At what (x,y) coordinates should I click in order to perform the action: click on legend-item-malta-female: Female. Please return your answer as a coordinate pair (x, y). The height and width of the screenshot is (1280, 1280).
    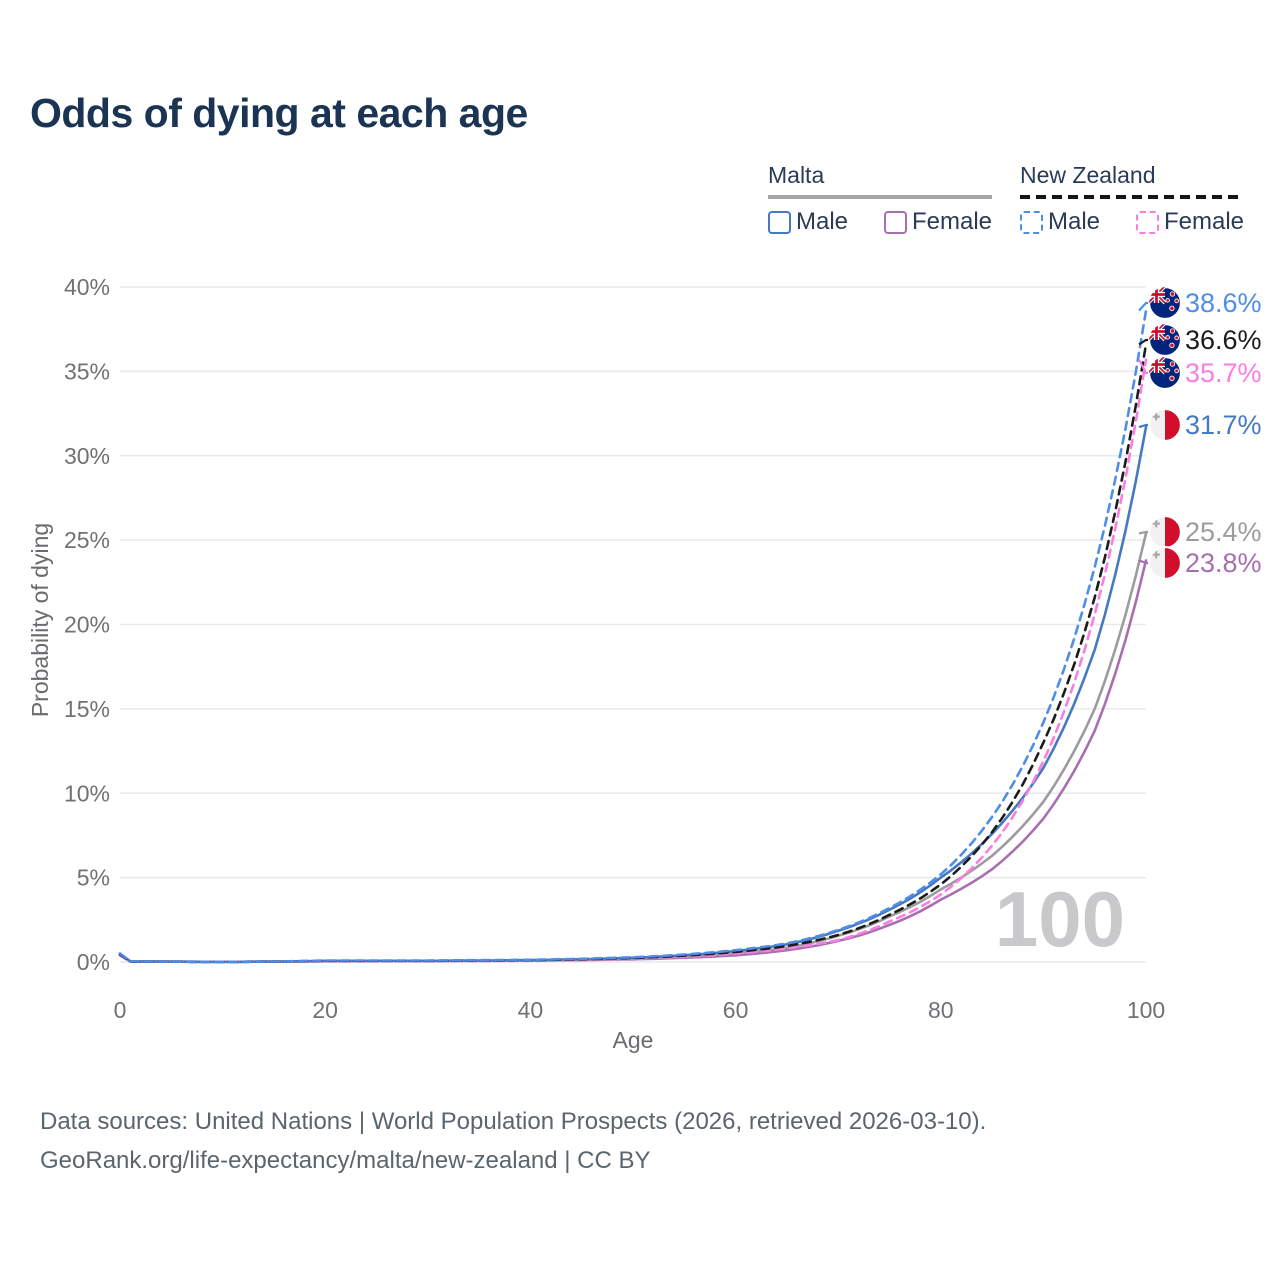
    Looking at the image, I should click on (937, 222).